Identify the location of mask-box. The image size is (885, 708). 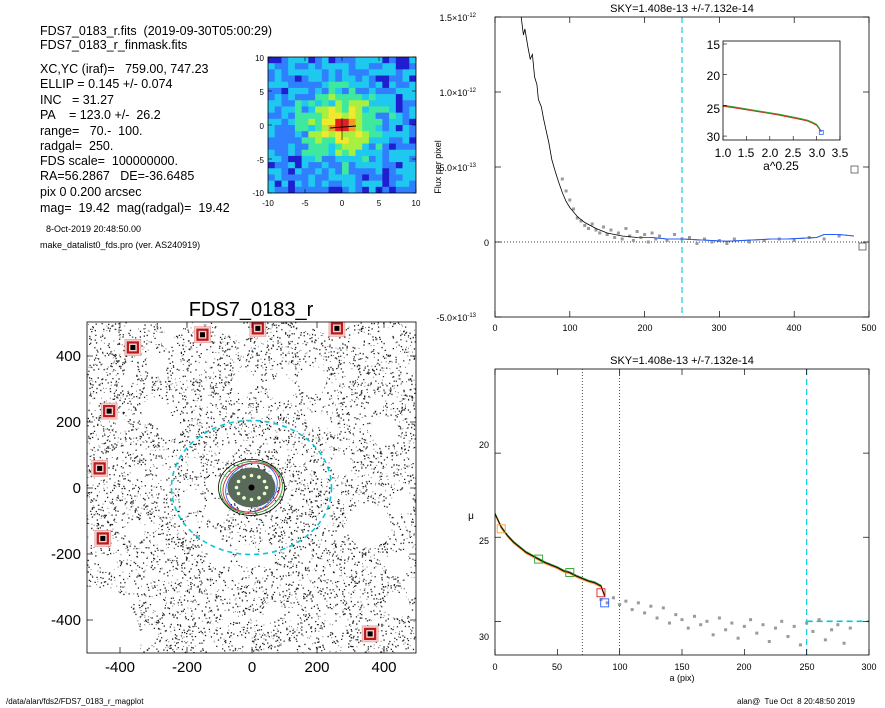
(99, 468).